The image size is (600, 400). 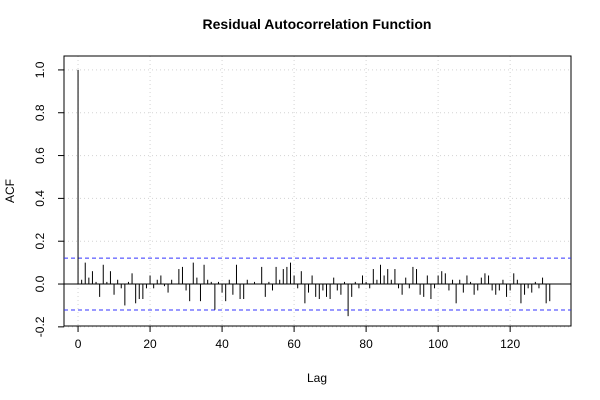 What do you see at coordinates (438, 344) in the screenshot?
I see `x-tick-label: 100` at bounding box center [438, 344].